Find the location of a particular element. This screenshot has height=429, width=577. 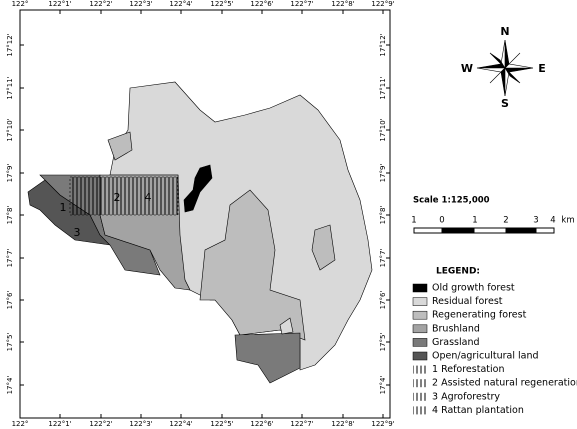

scale-title: Scale 1:125,000 is located at coordinates (451, 201).